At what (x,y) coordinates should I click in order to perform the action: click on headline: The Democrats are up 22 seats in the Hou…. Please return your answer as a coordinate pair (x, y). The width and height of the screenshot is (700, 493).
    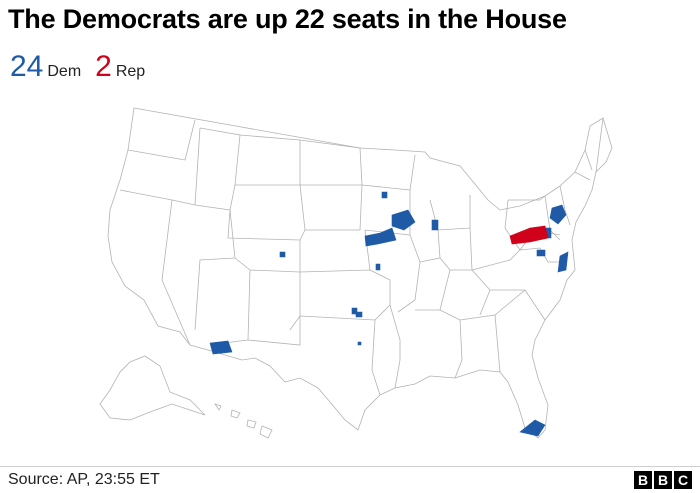
    Looking at the image, I should click on (287, 19).